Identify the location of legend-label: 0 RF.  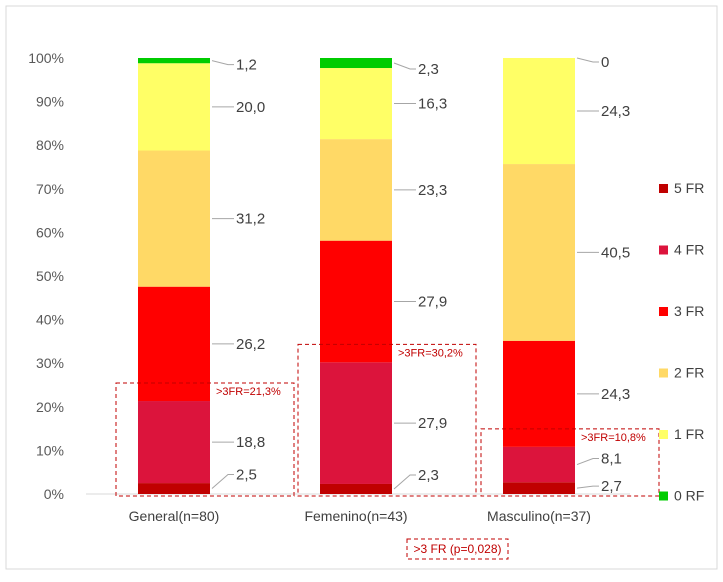
(689, 496).